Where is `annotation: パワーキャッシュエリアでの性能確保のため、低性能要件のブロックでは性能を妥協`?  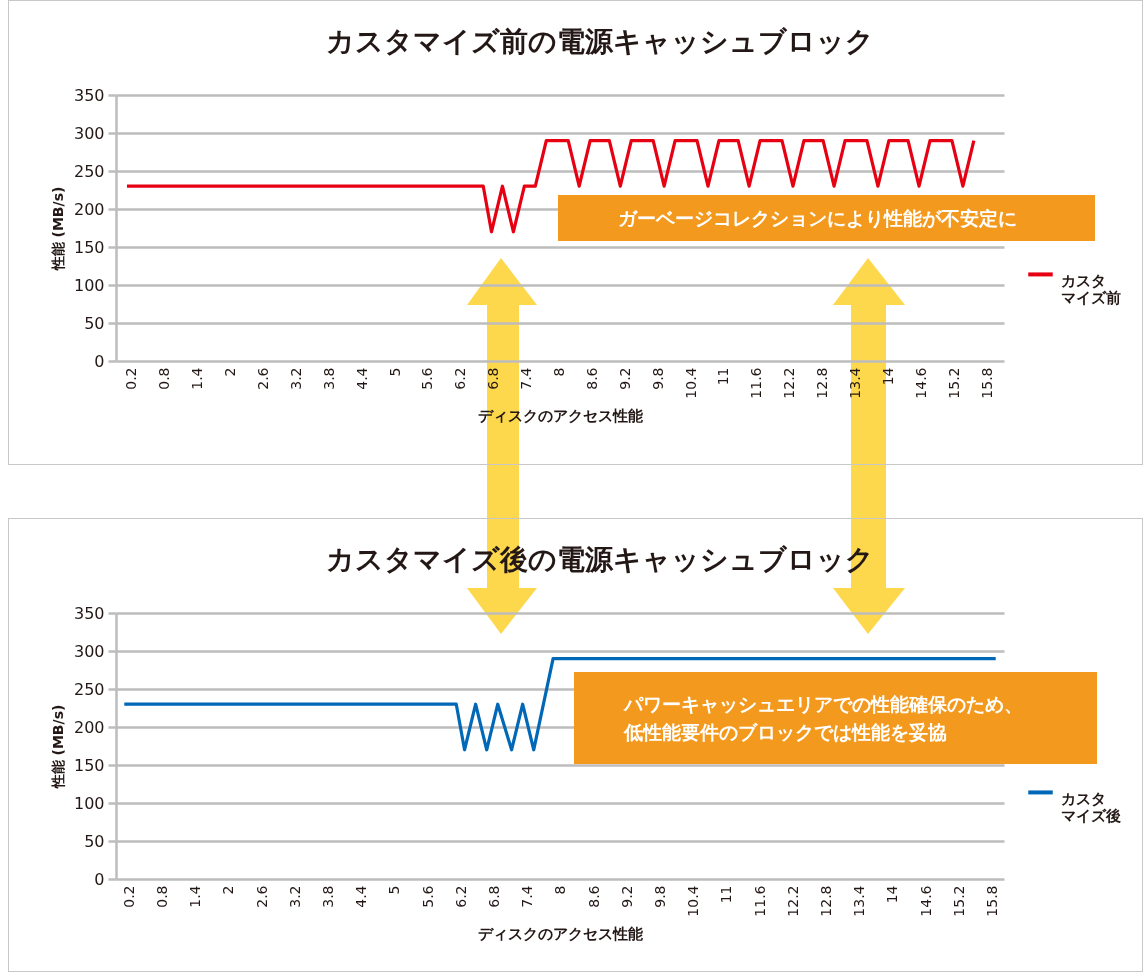
annotation: パワーキャッシュエリアでの性能確保のため、低性能要件のブロックでは性能を妥協 is located at coordinates (824, 718).